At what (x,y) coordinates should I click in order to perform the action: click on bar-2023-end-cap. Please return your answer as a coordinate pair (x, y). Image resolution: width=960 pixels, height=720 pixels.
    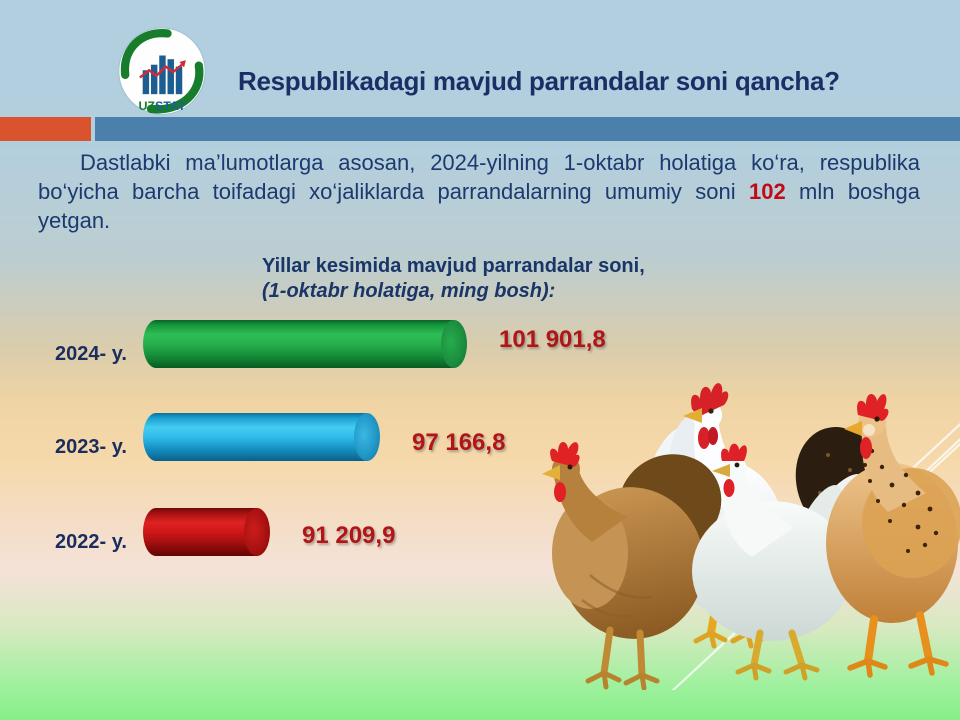
    Looking at the image, I should click on (367, 437).